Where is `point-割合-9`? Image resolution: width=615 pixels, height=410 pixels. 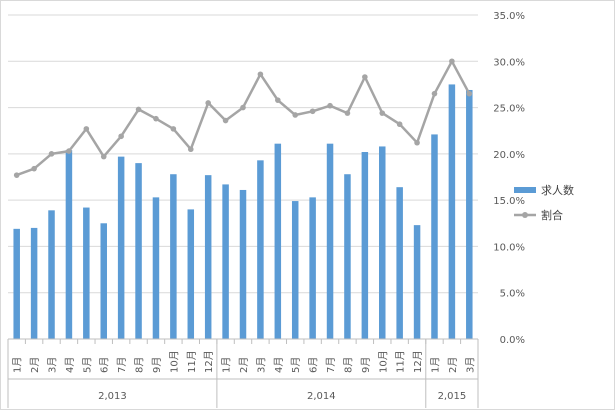 point-割合-9 is located at coordinates (173, 129).